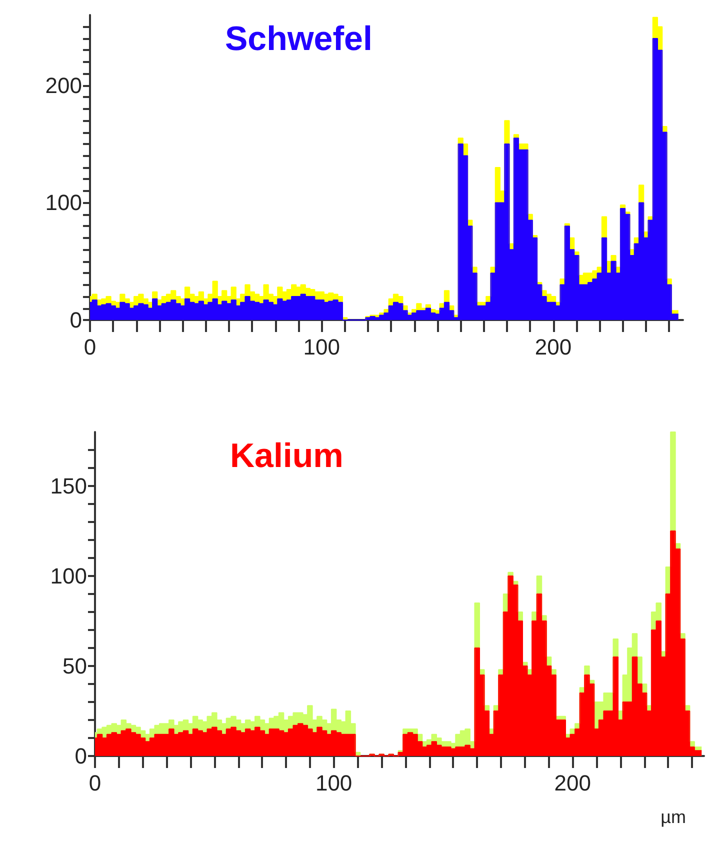 The height and width of the screenshot is (855, 712). Describe the element at coordinates (298, 39) in the screenshot. I see `chart-title: Schwefel` at that location.